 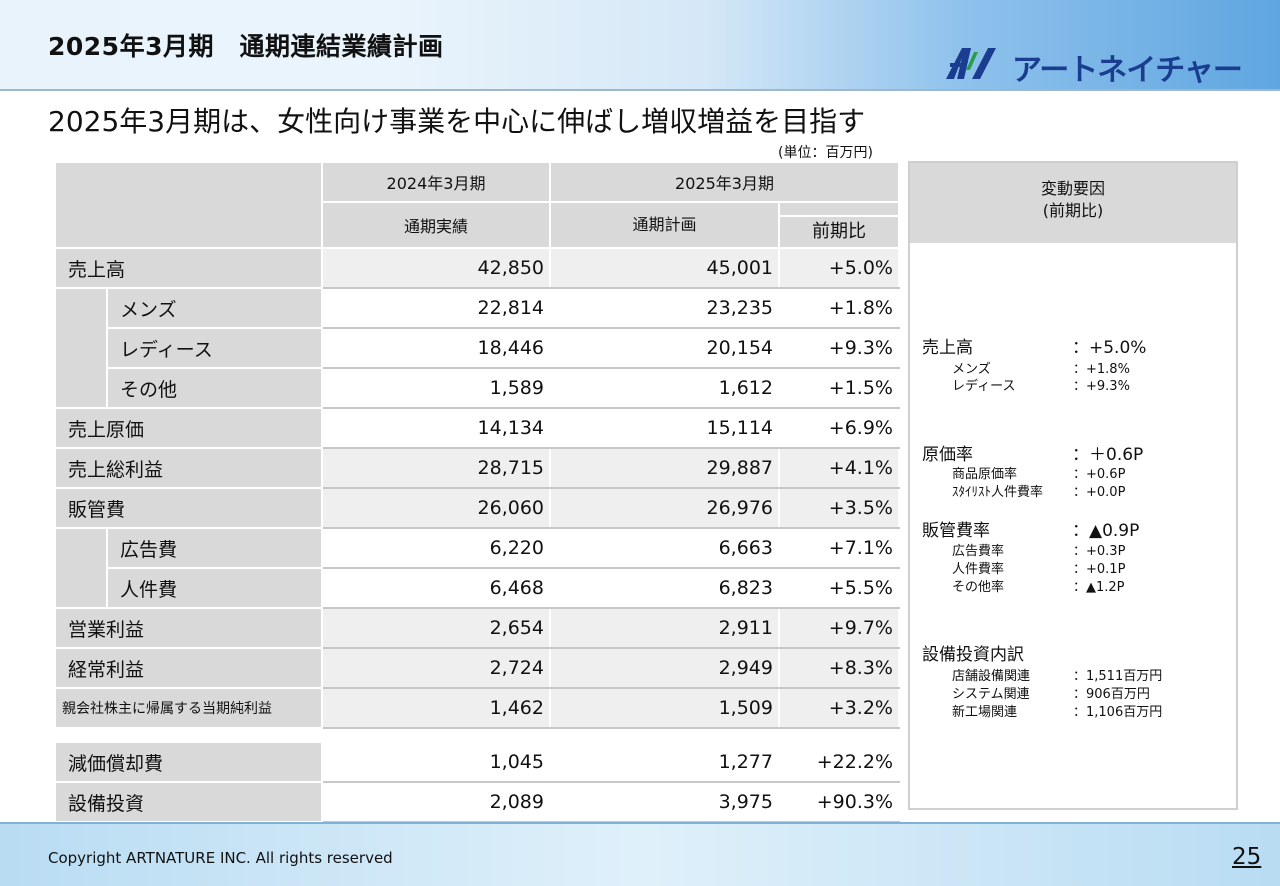 What do you see at coordinates (436, 468) in the screenshot?
I see `actual-cell: 28,715` at bounding box center [436, 468].